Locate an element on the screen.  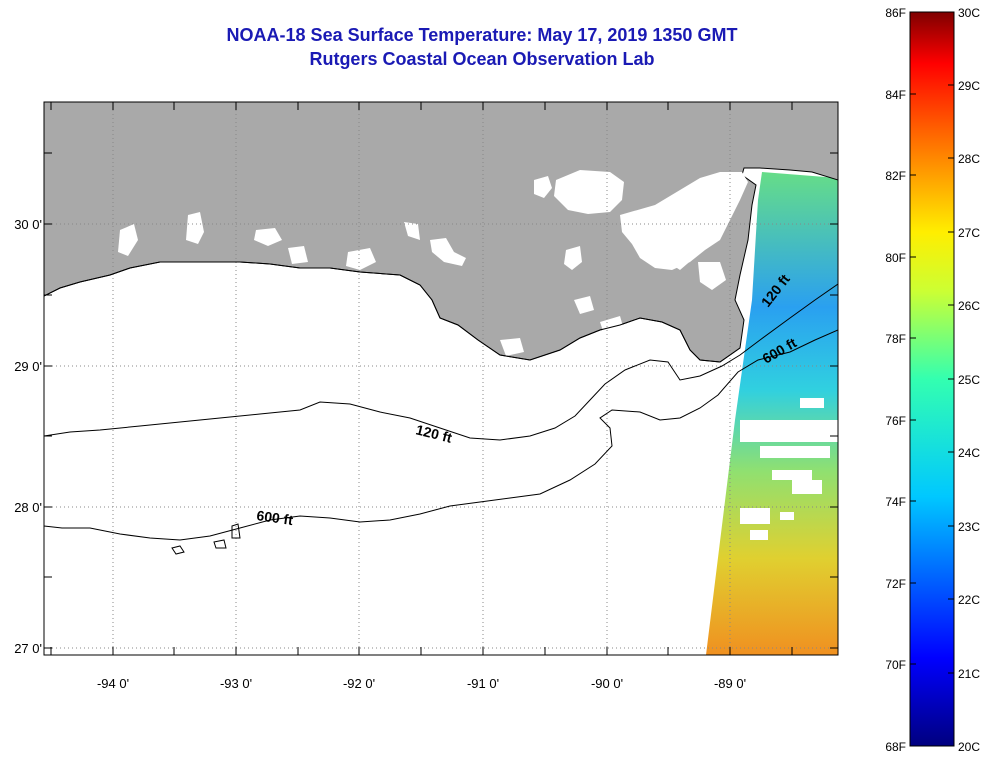
colorbar-label-c: 23C is located at coordinates (969, 527).